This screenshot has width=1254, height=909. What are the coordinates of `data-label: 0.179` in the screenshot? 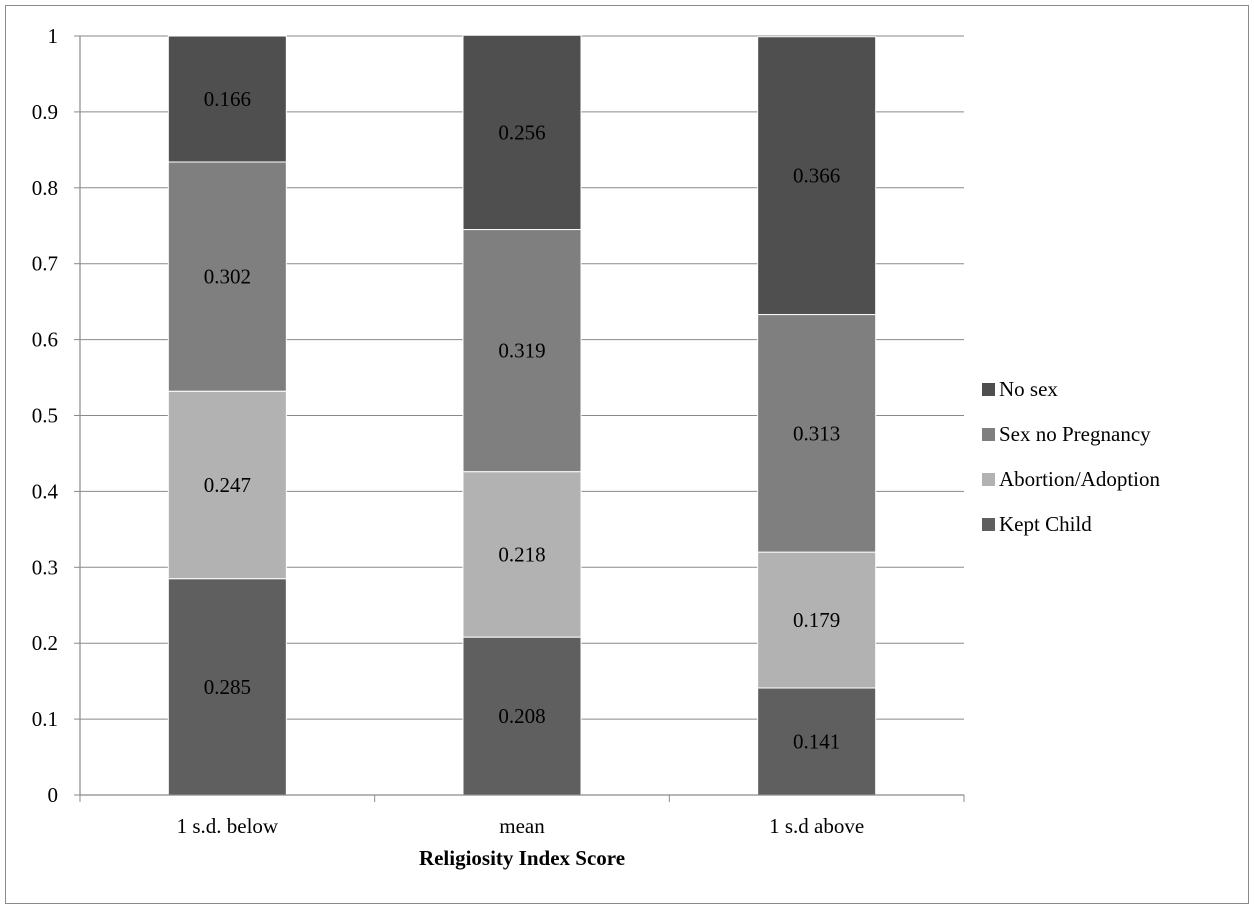 It's located at (816, 620).